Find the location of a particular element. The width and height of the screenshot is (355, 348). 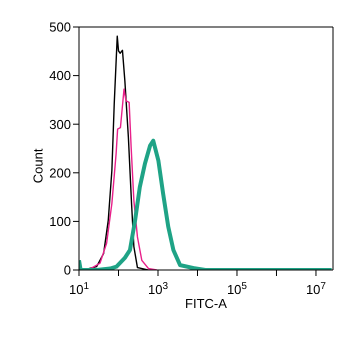

y-tick-label: 0 is located at coordinates (67, 270).